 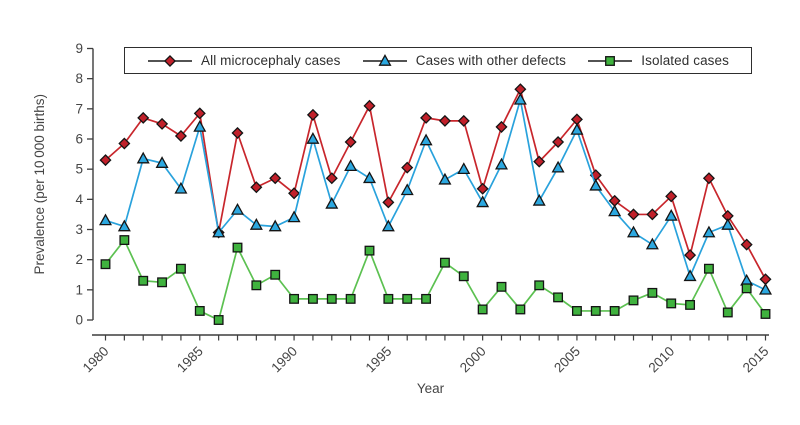 What do you see at coordinates (658, 60) in the screenshot?
I see `legend-item-isolated-cases: Isolated cases` at bounding box center [658, 60].